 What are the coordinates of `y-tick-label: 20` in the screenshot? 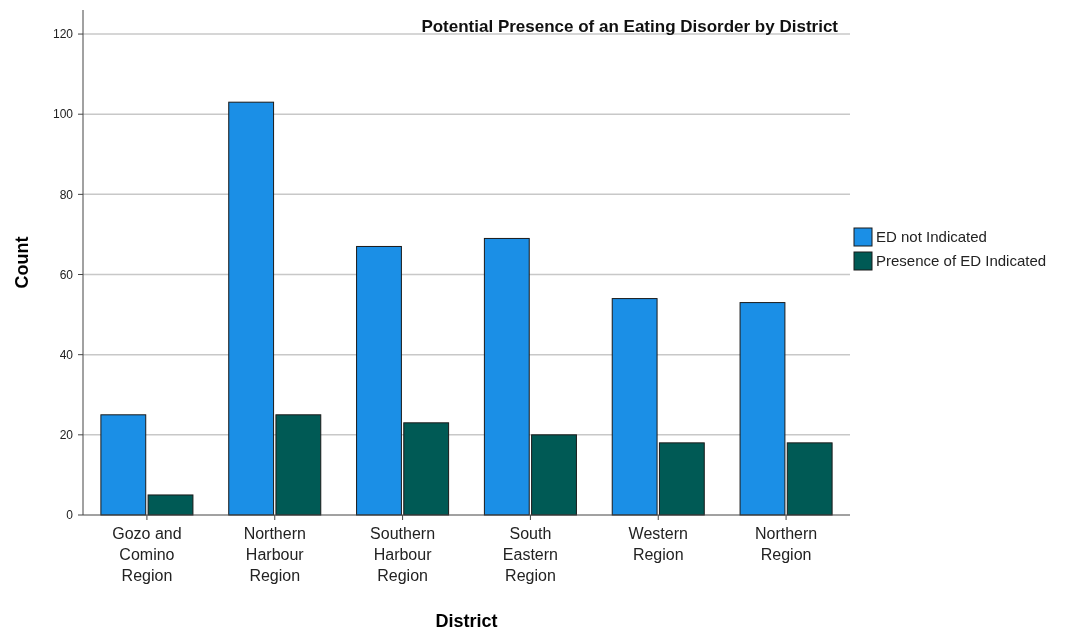 It's located at (66, 435).